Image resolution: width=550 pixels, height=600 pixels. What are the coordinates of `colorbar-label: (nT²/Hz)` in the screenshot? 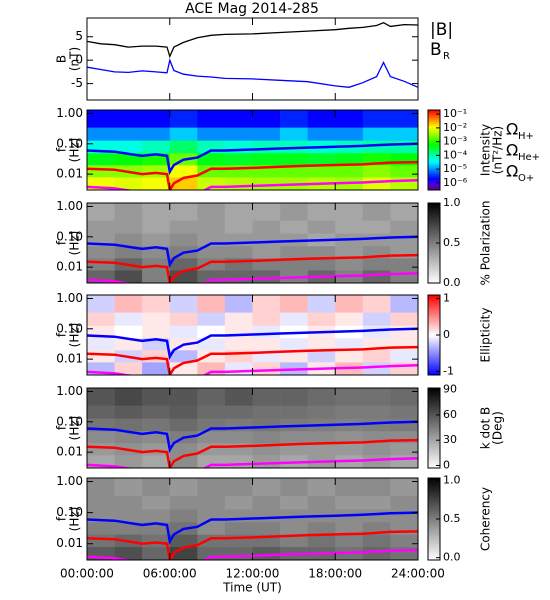 It's located at (498, 150).